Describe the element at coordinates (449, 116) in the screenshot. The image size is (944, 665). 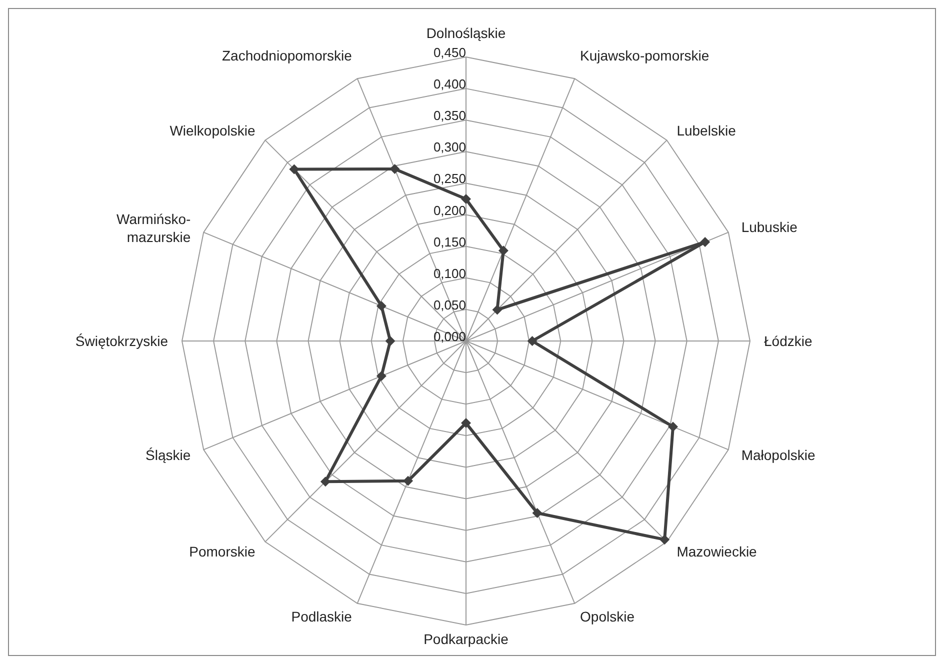
I see `y-tick-label: 0,350` at that location.